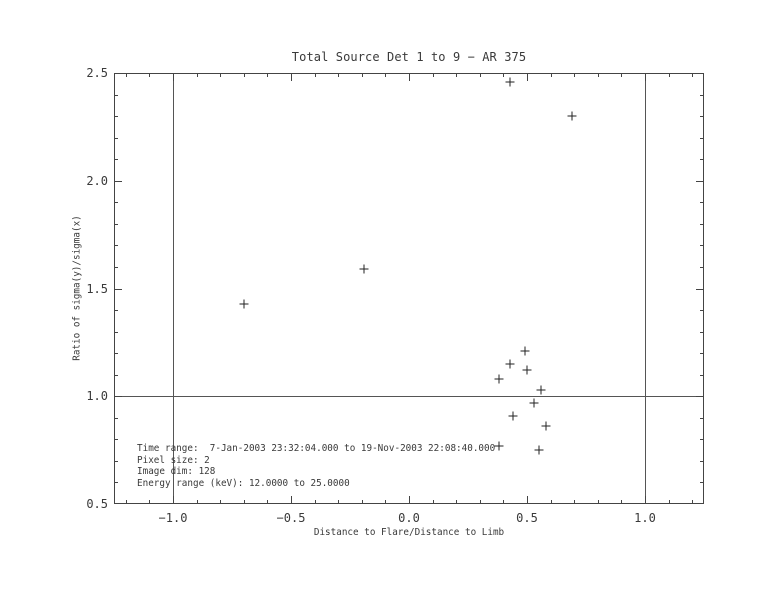  What do you see at coordinates (527, 518) in the screenshot?
I see `x-tick-label: 0.5` at bounding box center [527, 518].